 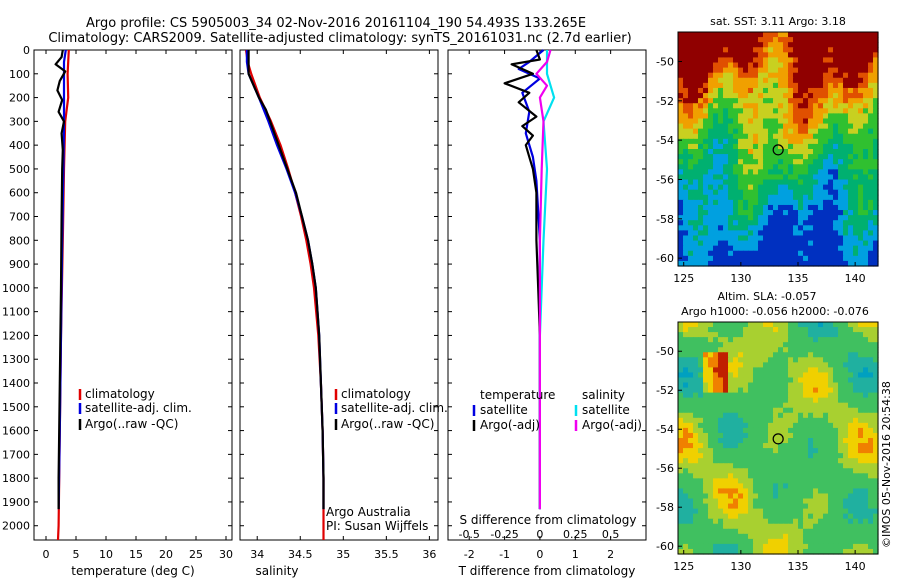 What do you see at coordinates (886, 464) in the screenshot?
I see `imos-stamp: ©IMOS 05-Nov-2016 20:54:38` at bounding box center [886, 464].